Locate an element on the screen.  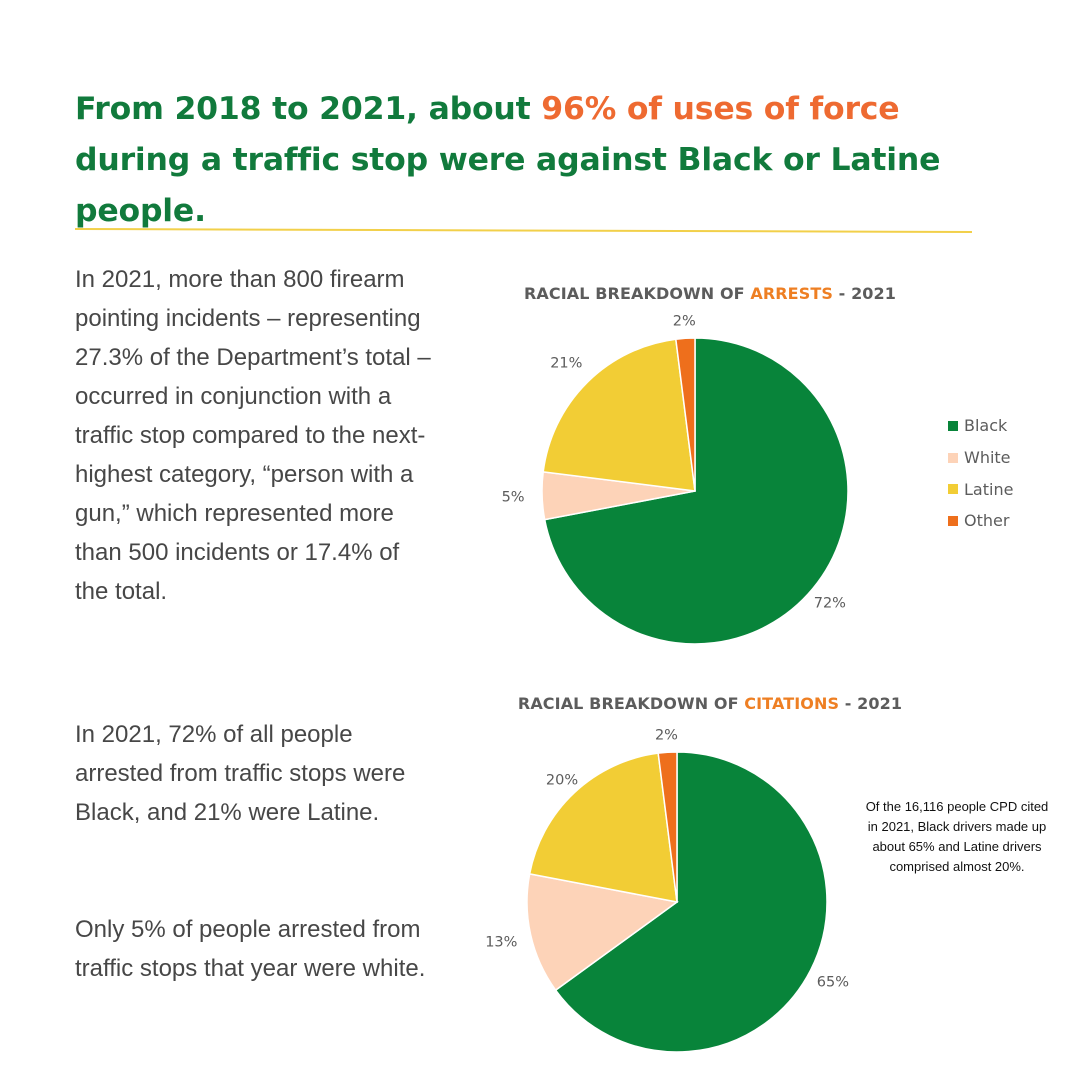
headline-highlight: 96% of uses of force is located at coordinates (720, 109).